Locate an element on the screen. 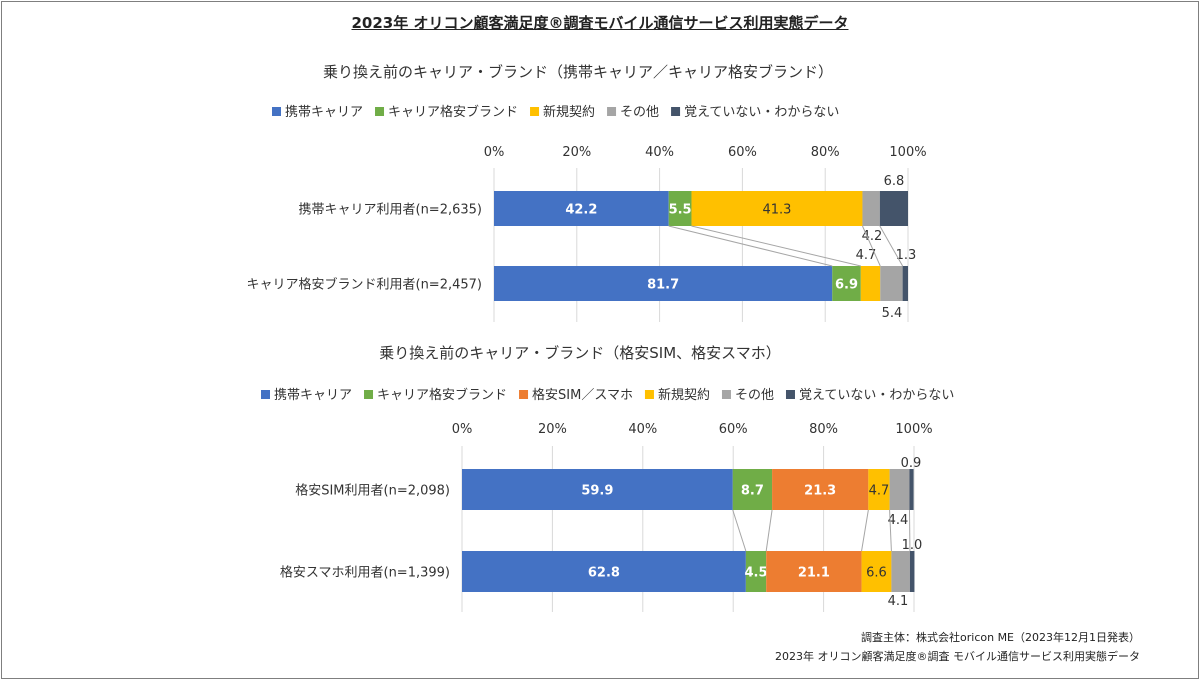 This screenshot has width=1200, height=680. chart1-tick-label: 0% is located at coordinates (494, 152).